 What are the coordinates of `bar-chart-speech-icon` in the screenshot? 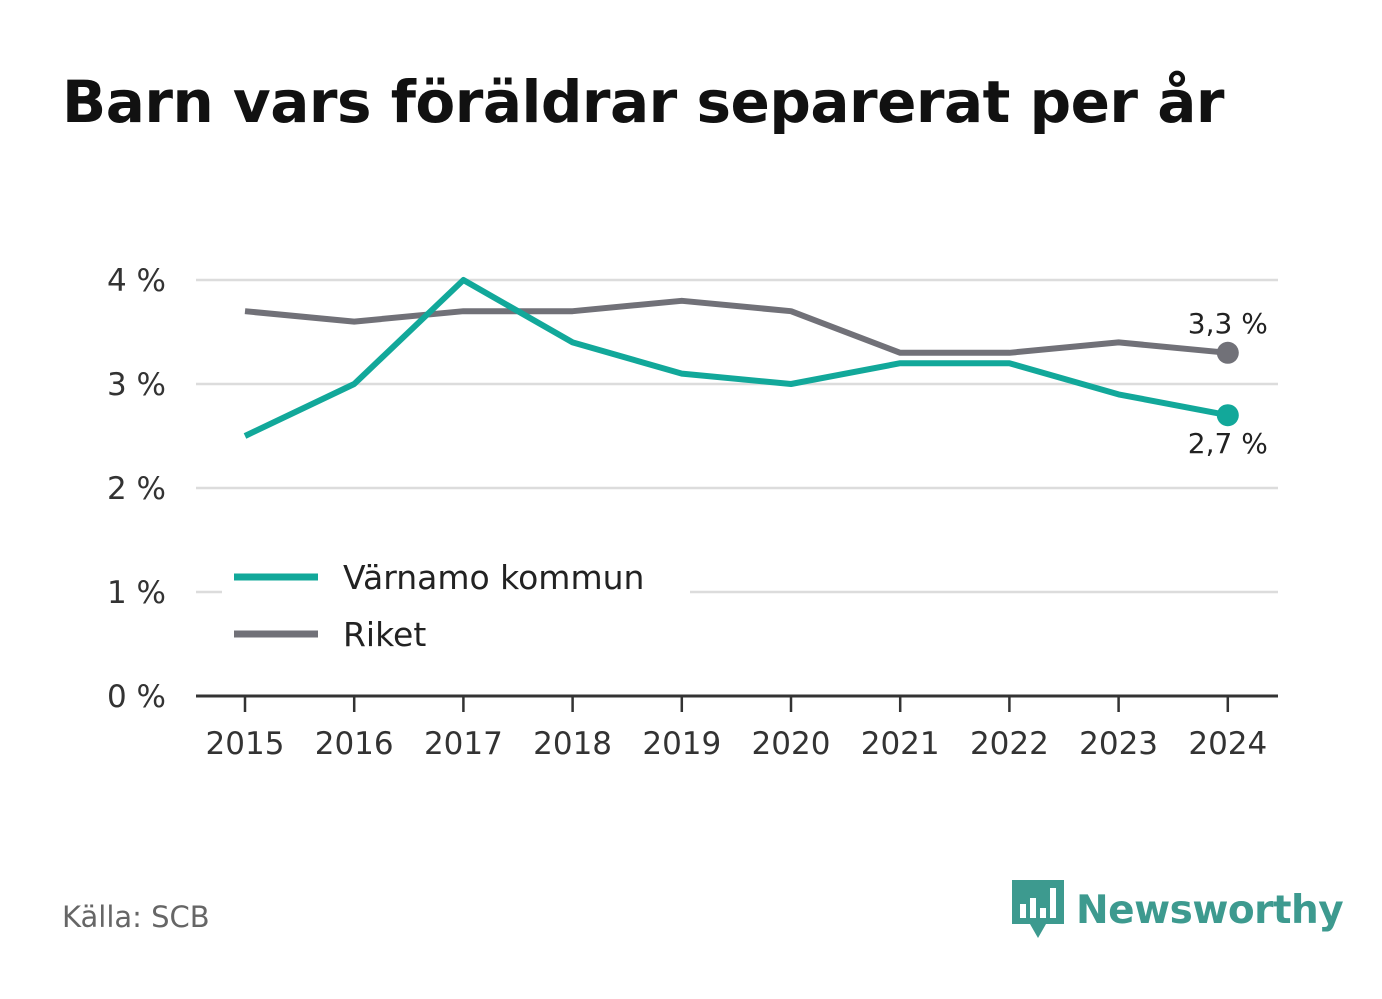 It's located at (1038, 909).